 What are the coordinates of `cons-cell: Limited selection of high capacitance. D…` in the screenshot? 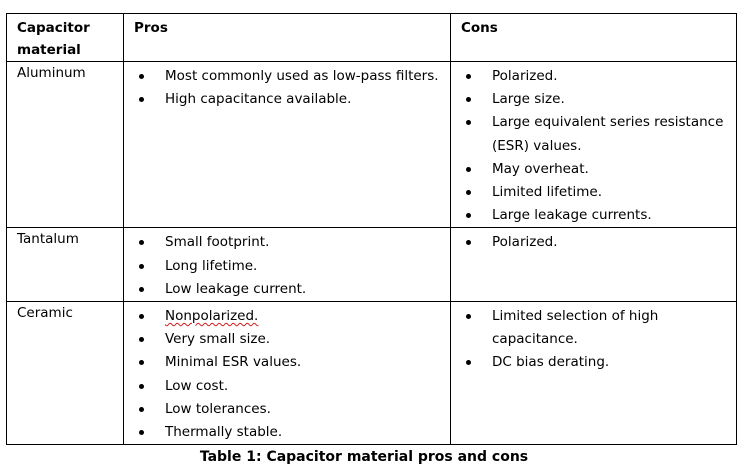 It's located at (593, 373).